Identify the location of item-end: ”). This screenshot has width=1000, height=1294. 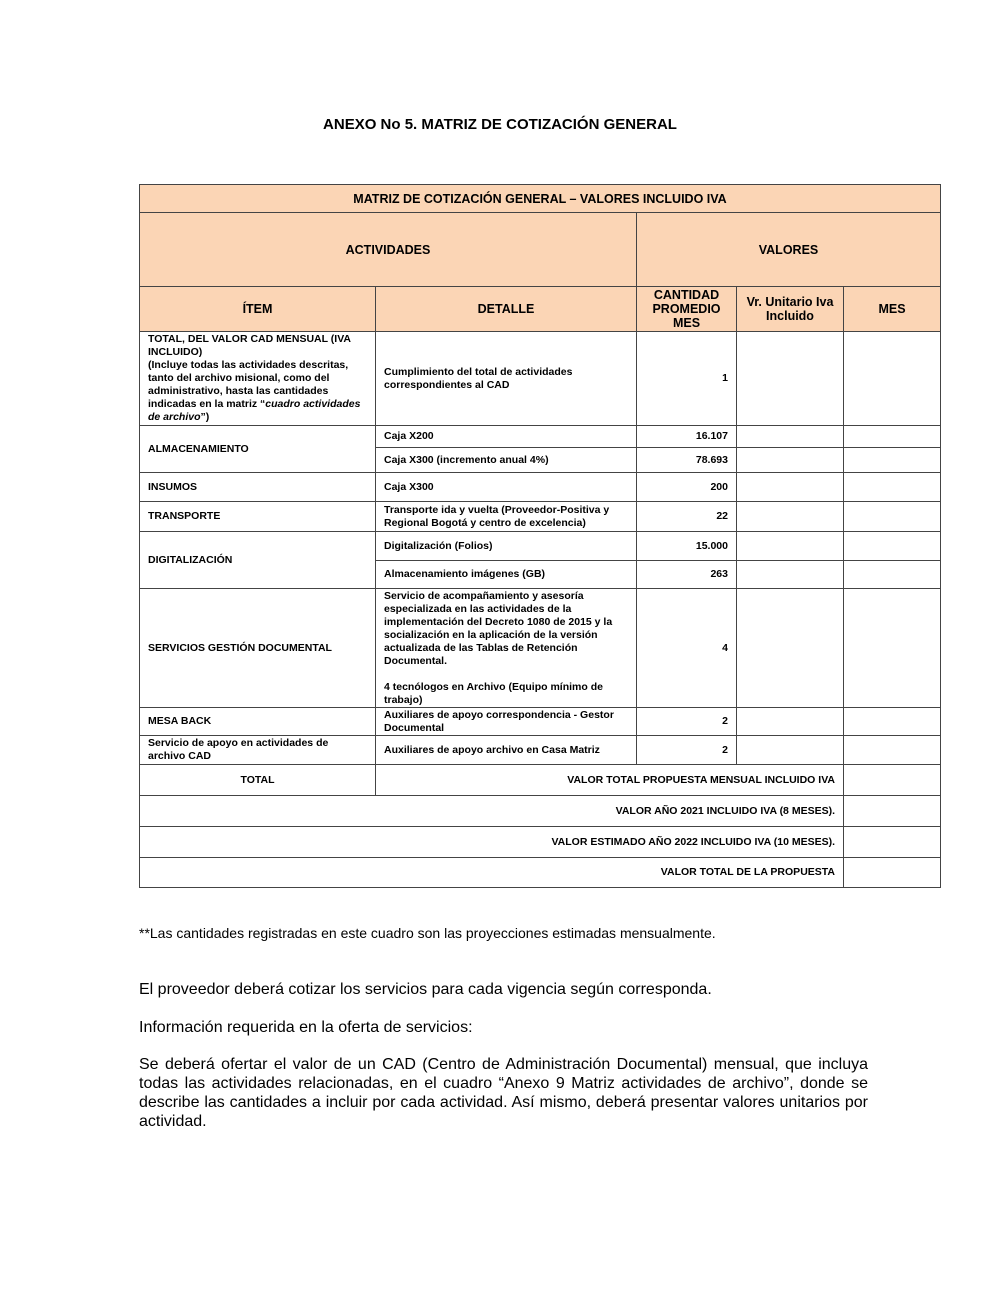
(205, 417).